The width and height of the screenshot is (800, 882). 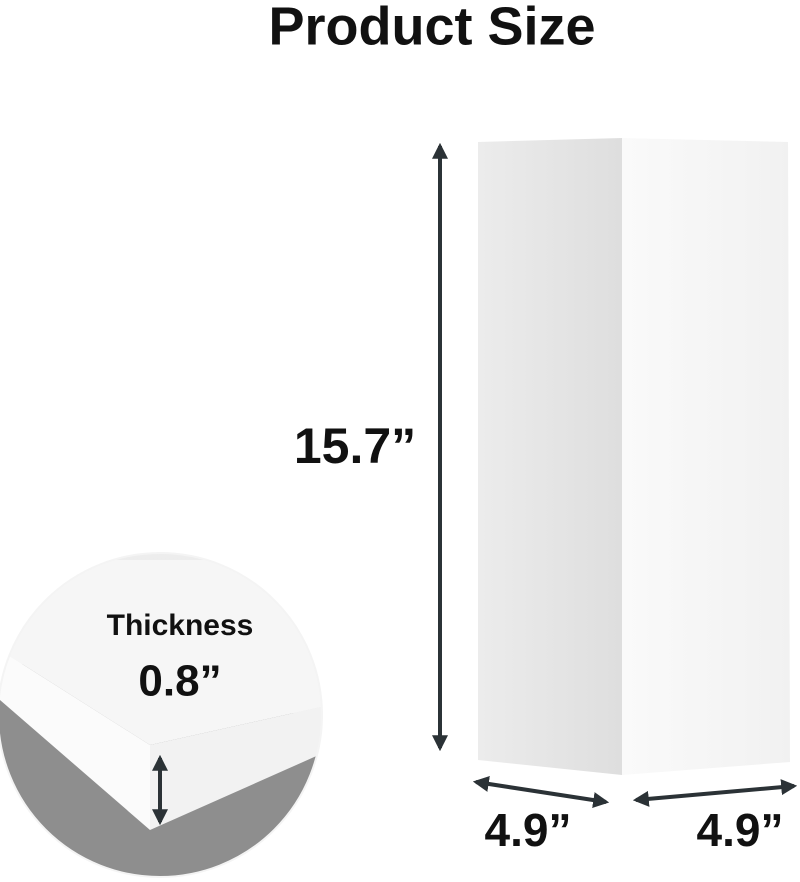 What do you see at coordinates (179, 681) in the screenshot?
I see `thickness-value: 0.8”` at bounding box center [179, 681].